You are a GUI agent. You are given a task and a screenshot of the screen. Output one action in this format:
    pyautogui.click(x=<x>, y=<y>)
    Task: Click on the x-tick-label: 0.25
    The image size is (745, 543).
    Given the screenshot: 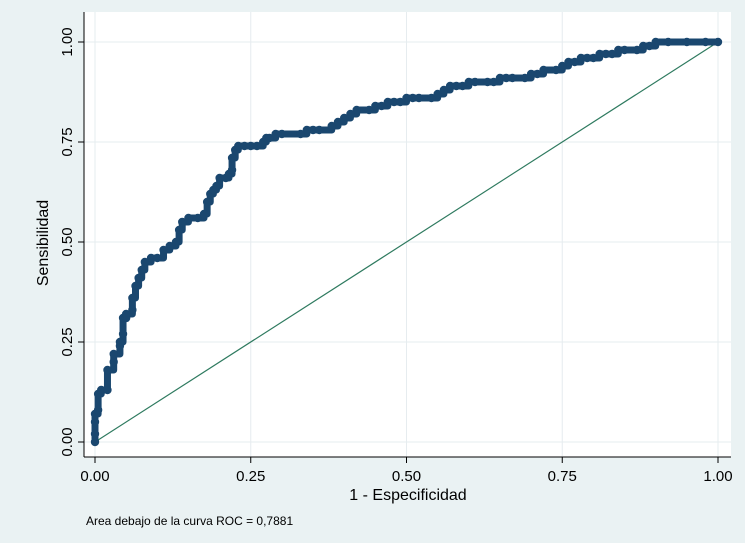 What is the action you would take?
    pyautogui.click(x=250, y=476)
    